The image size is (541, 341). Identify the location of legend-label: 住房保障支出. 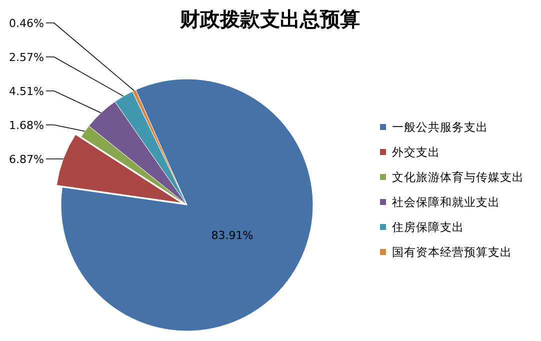
(427, 227).